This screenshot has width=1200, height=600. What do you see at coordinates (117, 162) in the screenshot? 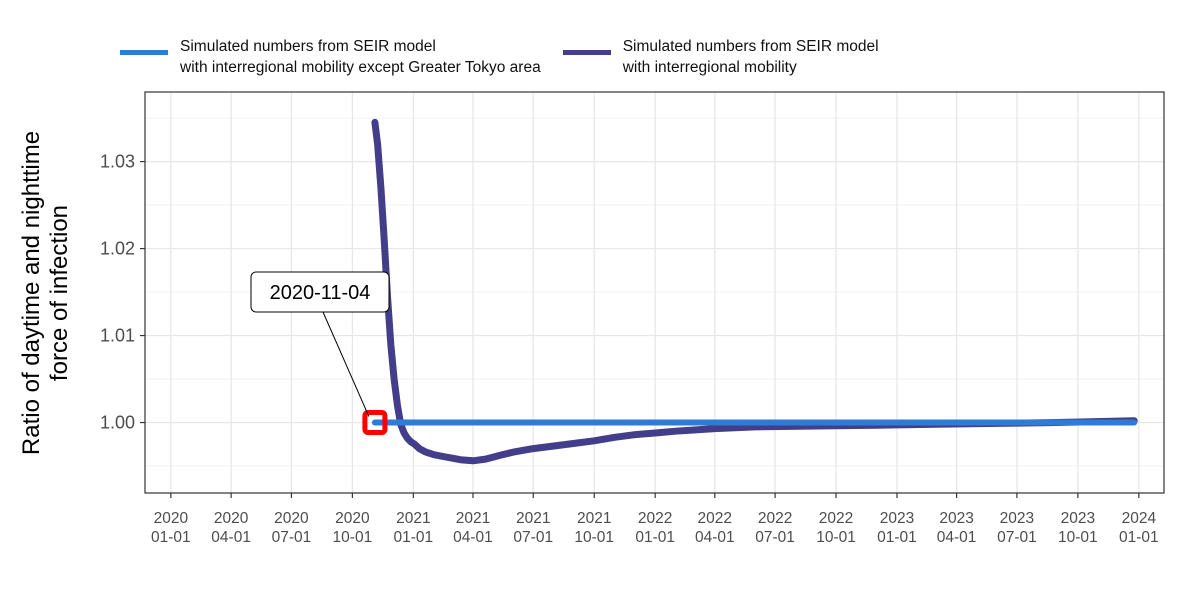
I see `y-tick-label: 1.03` at bounding box center [117, 162].